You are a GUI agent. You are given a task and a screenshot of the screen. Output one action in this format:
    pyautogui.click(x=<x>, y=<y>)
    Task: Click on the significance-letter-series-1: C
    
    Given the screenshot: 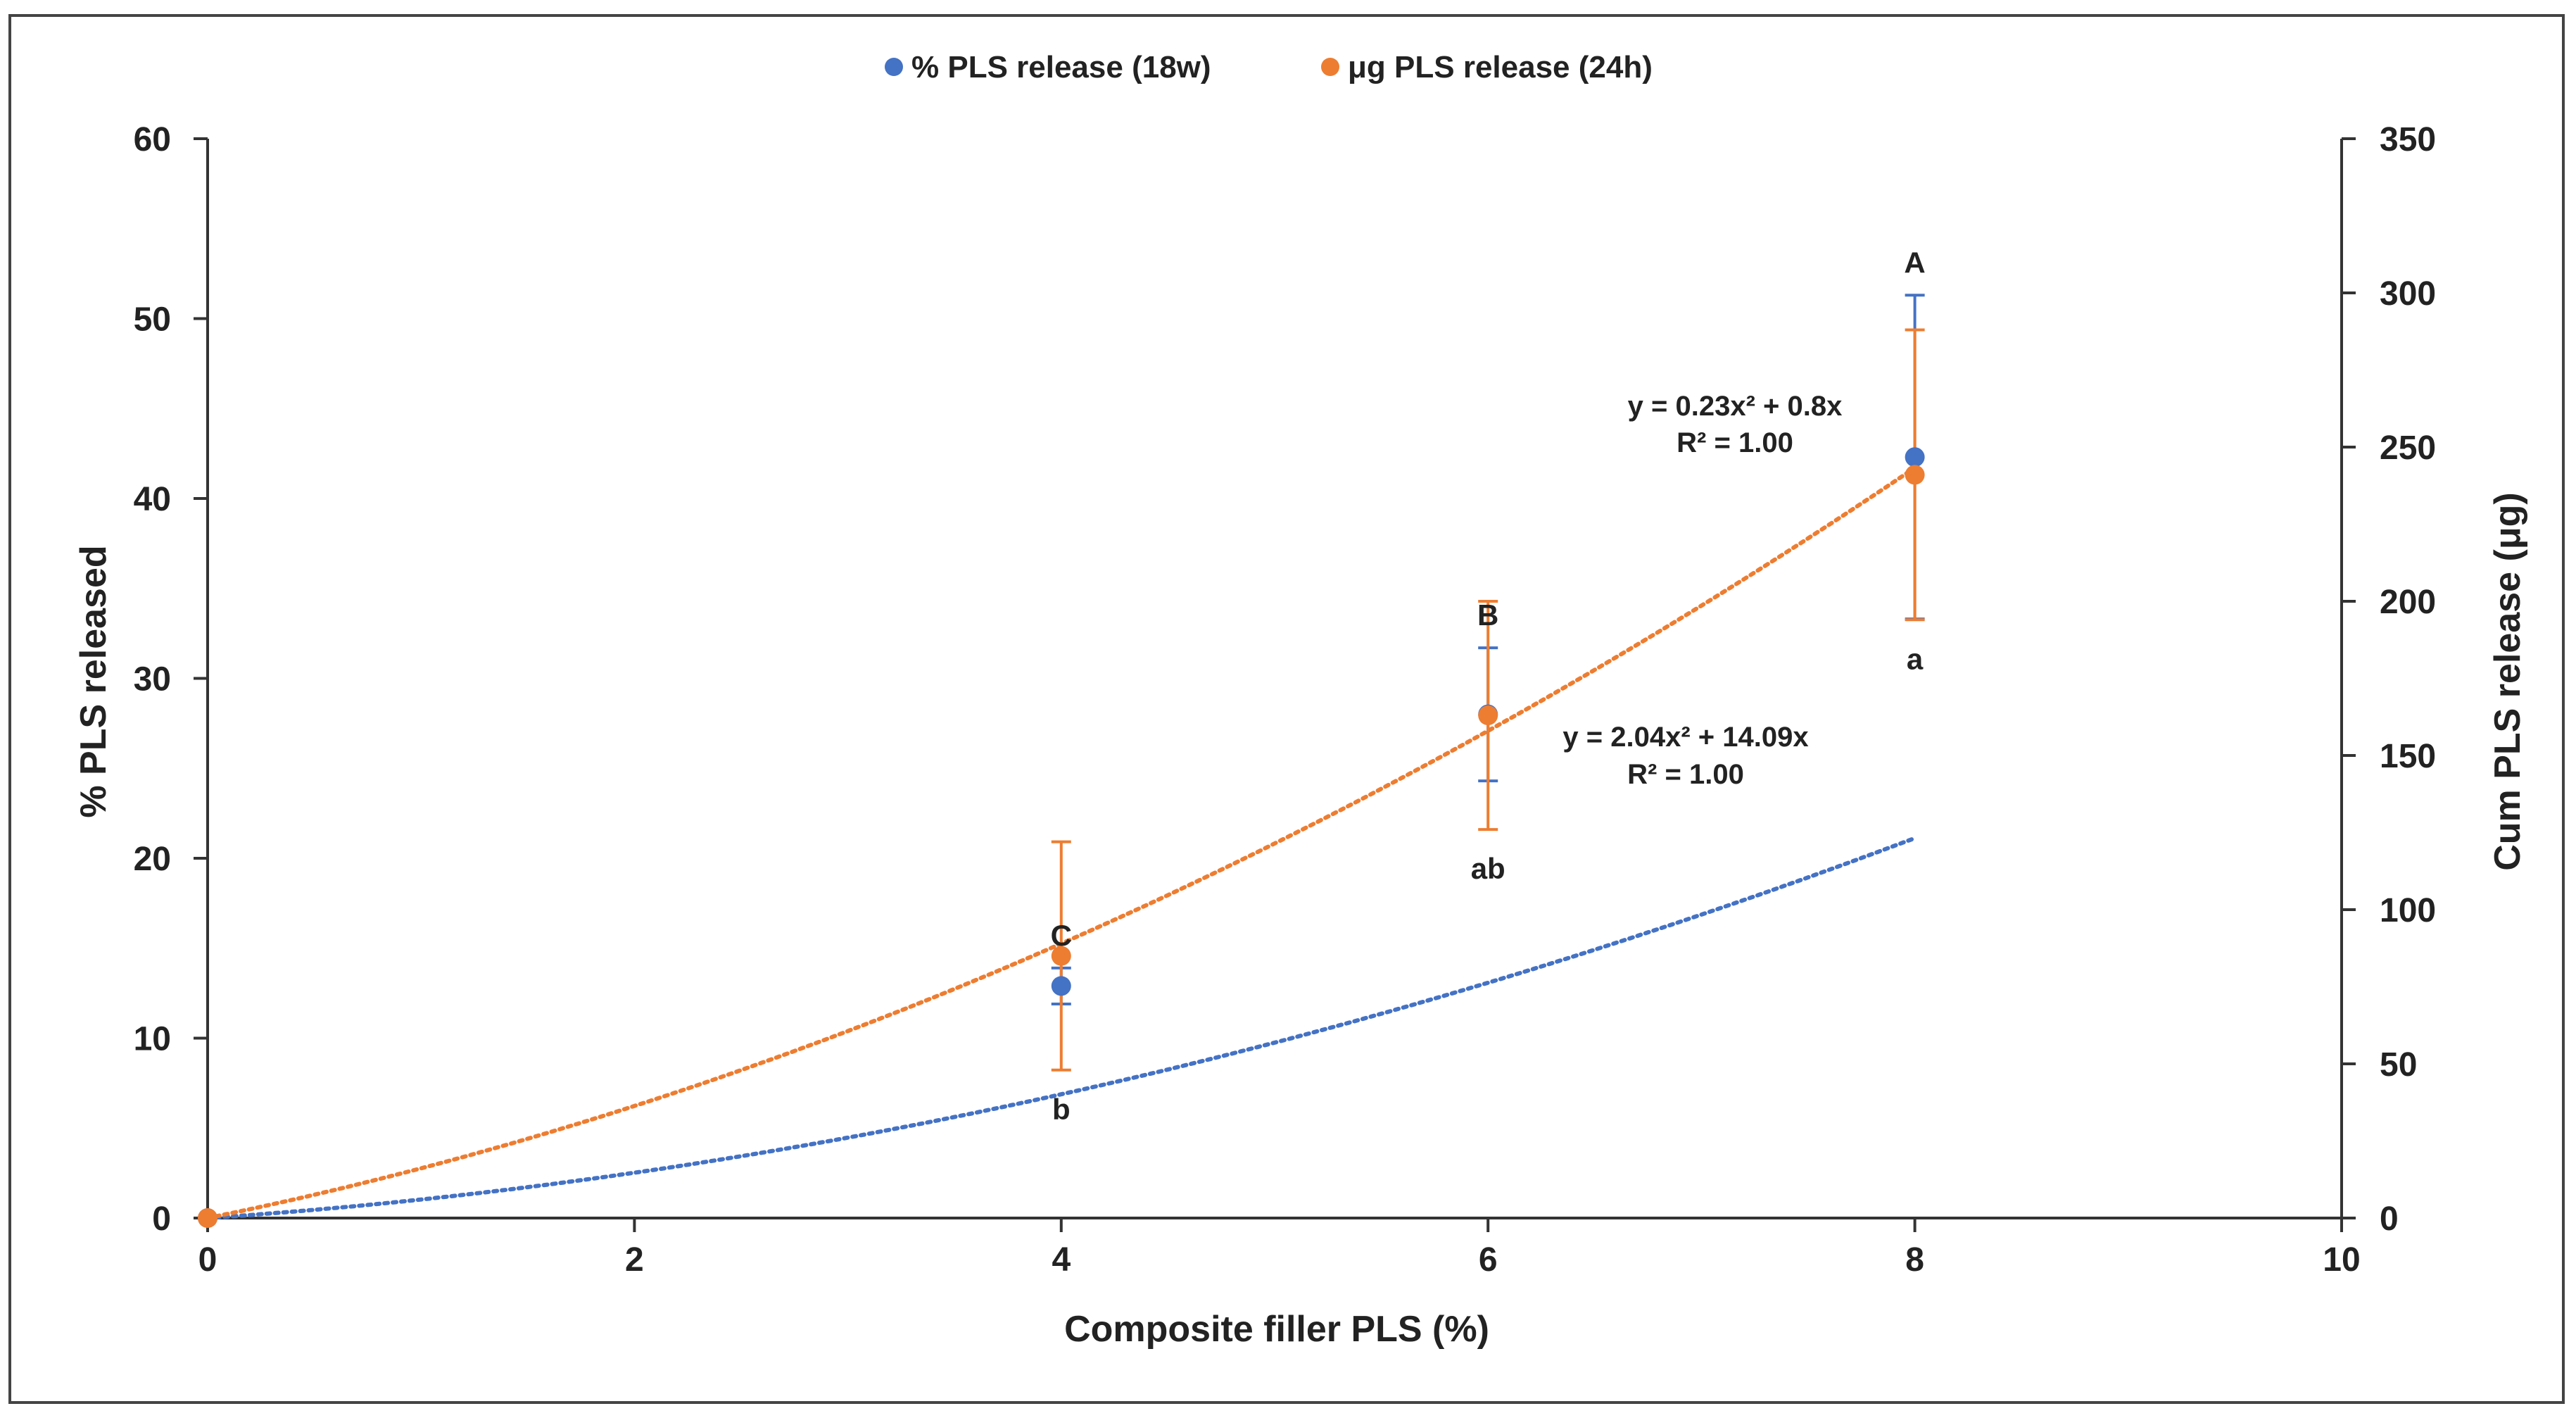 What is the action you would take?
    pyautogui.click(x=1061, y=935)
    